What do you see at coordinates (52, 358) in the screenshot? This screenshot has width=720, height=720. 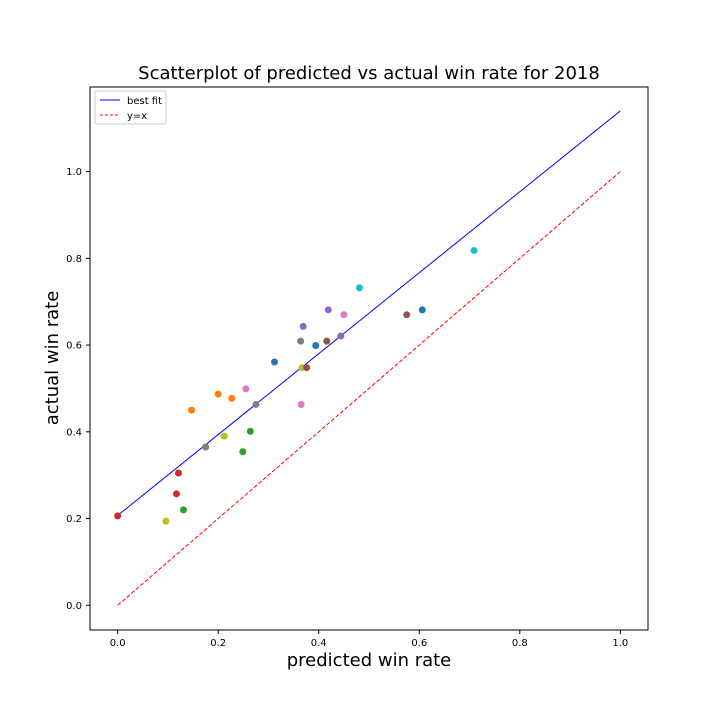 I see `y-axis-label: actual win rate` at bounding box center [52, 358].